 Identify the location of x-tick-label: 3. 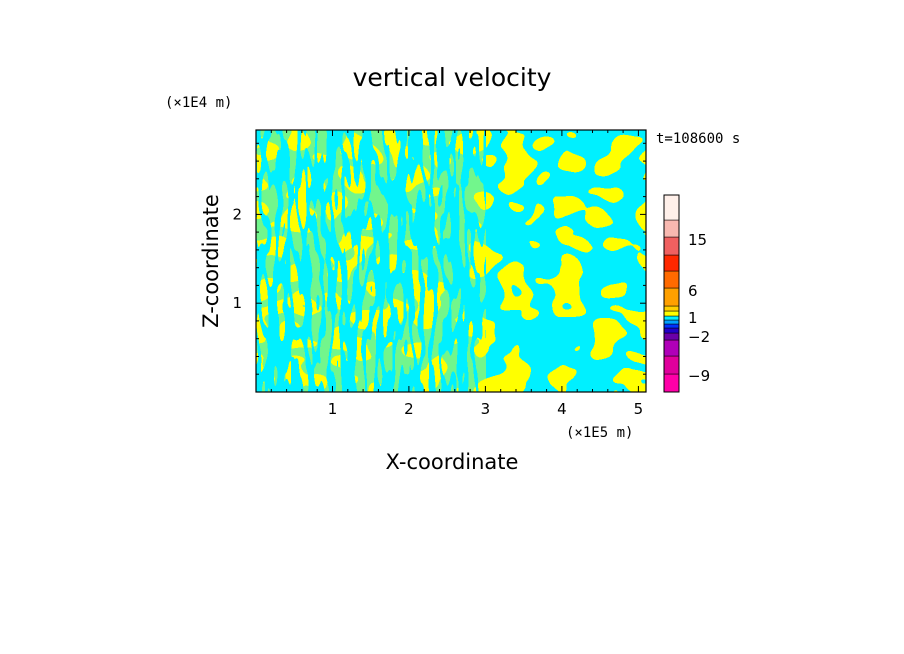
(486, 409).